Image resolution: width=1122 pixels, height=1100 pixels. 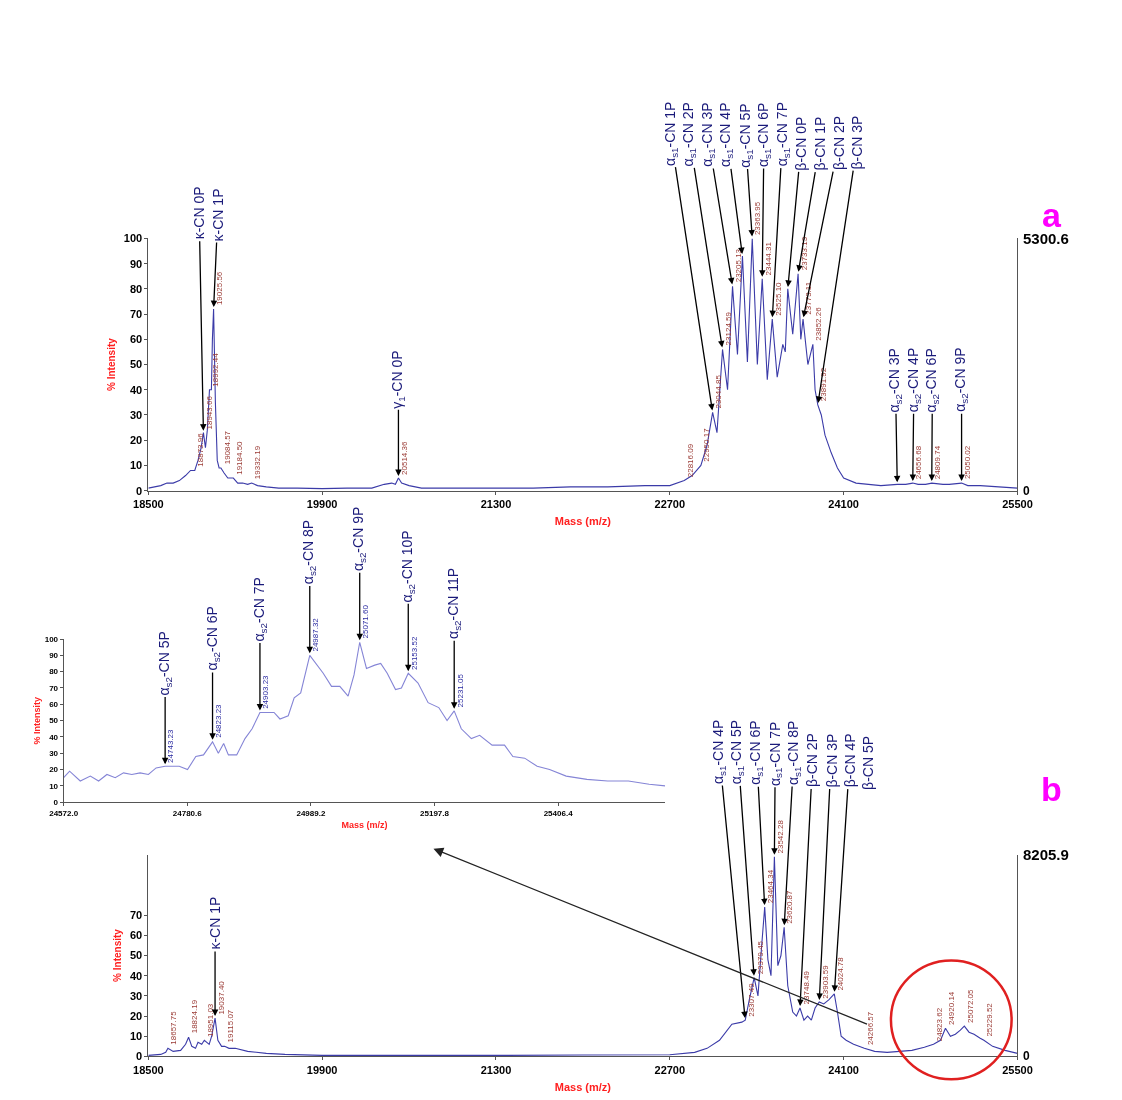 What do you see at coordinates (1046, 854) in the screenshot?
I see `text: 8205.9` at bounding box center [1046, 854].